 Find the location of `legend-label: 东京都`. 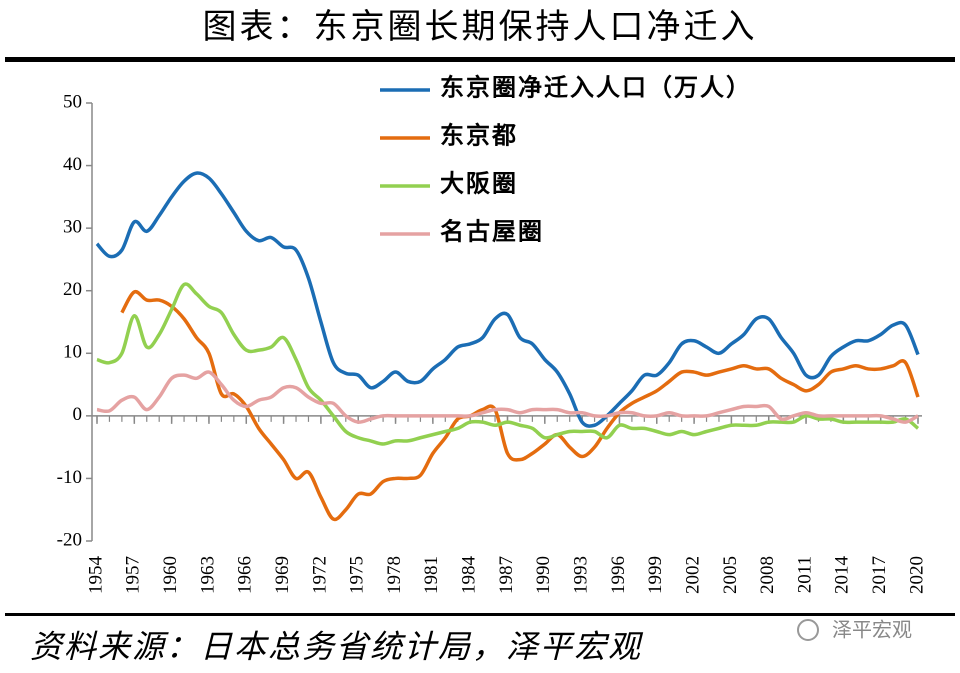

legend-label: 东京都 is located at coordinates (479, 136).